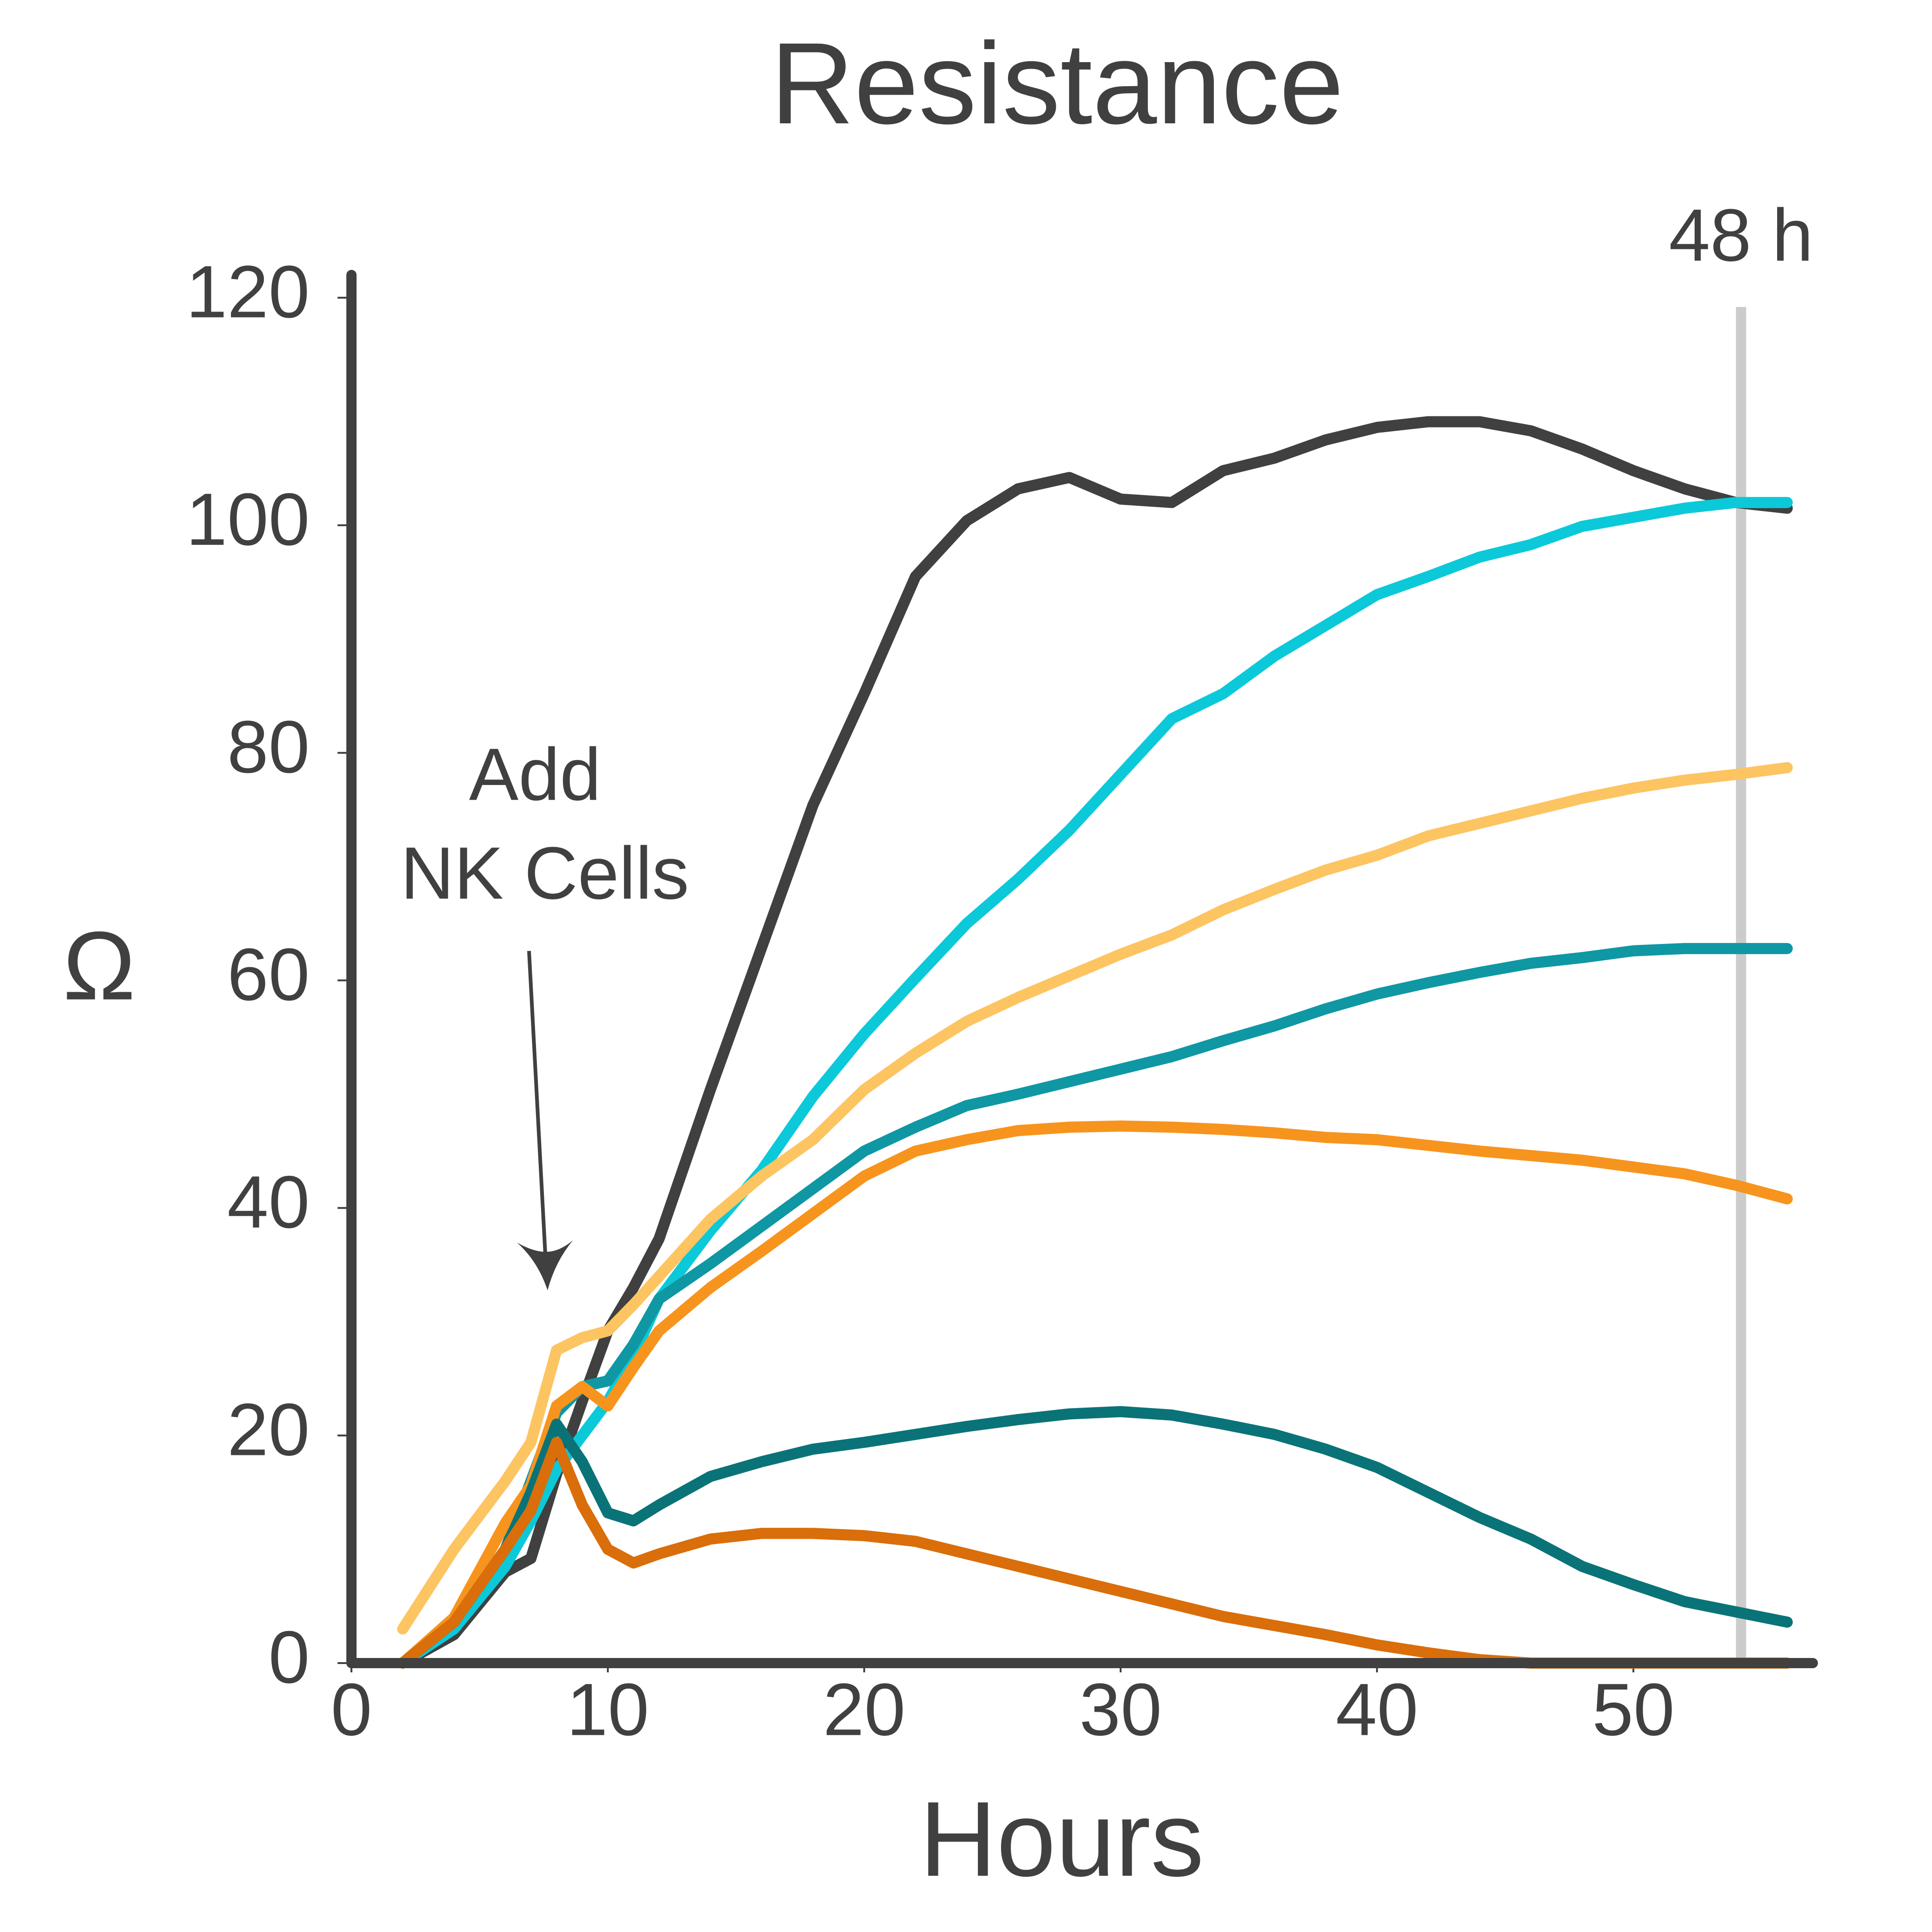  Describe the element at coordinates (1741, 234) in the screenshot. I see `reference-label: 48 h` at that location.